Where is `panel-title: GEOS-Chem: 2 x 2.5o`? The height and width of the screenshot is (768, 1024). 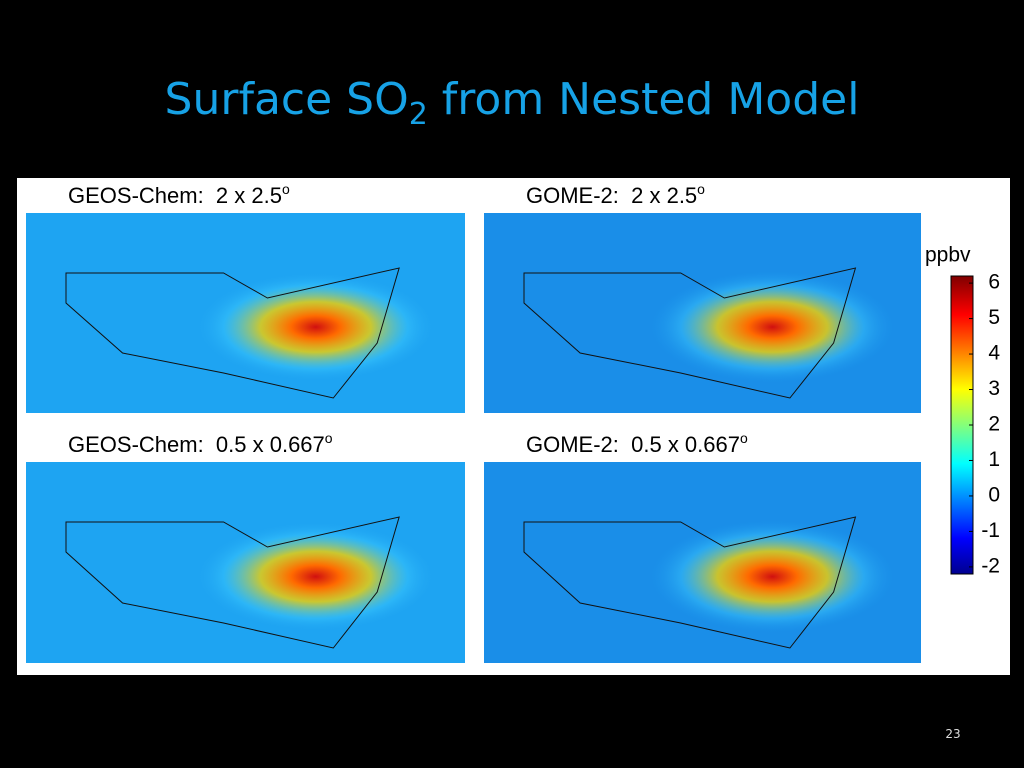 panel-title: GEOS-Chem: 2 x 2.5o is located at coordinates (179, 194).